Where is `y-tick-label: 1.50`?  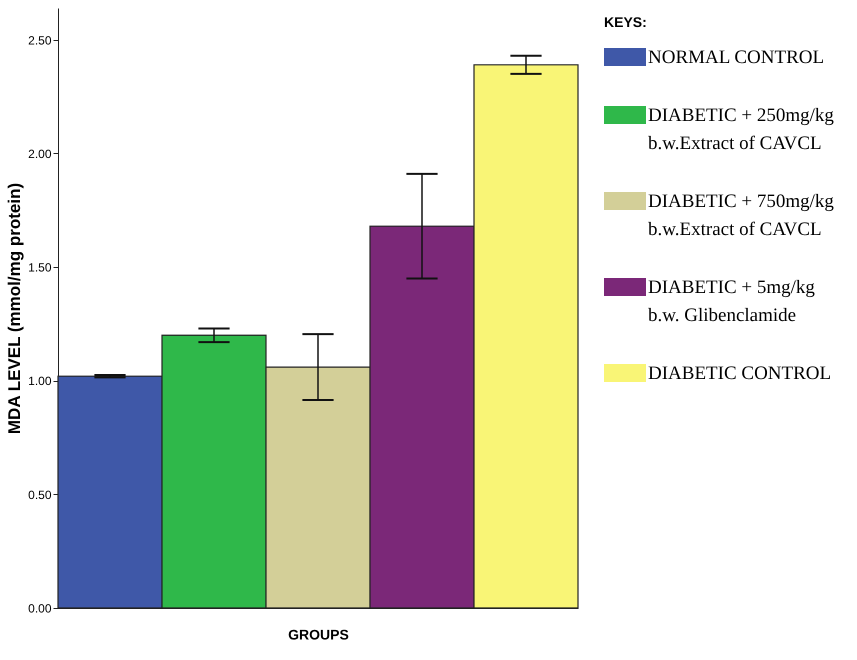
y-tick-label: 1.50 is located at coordinates (40, 267).